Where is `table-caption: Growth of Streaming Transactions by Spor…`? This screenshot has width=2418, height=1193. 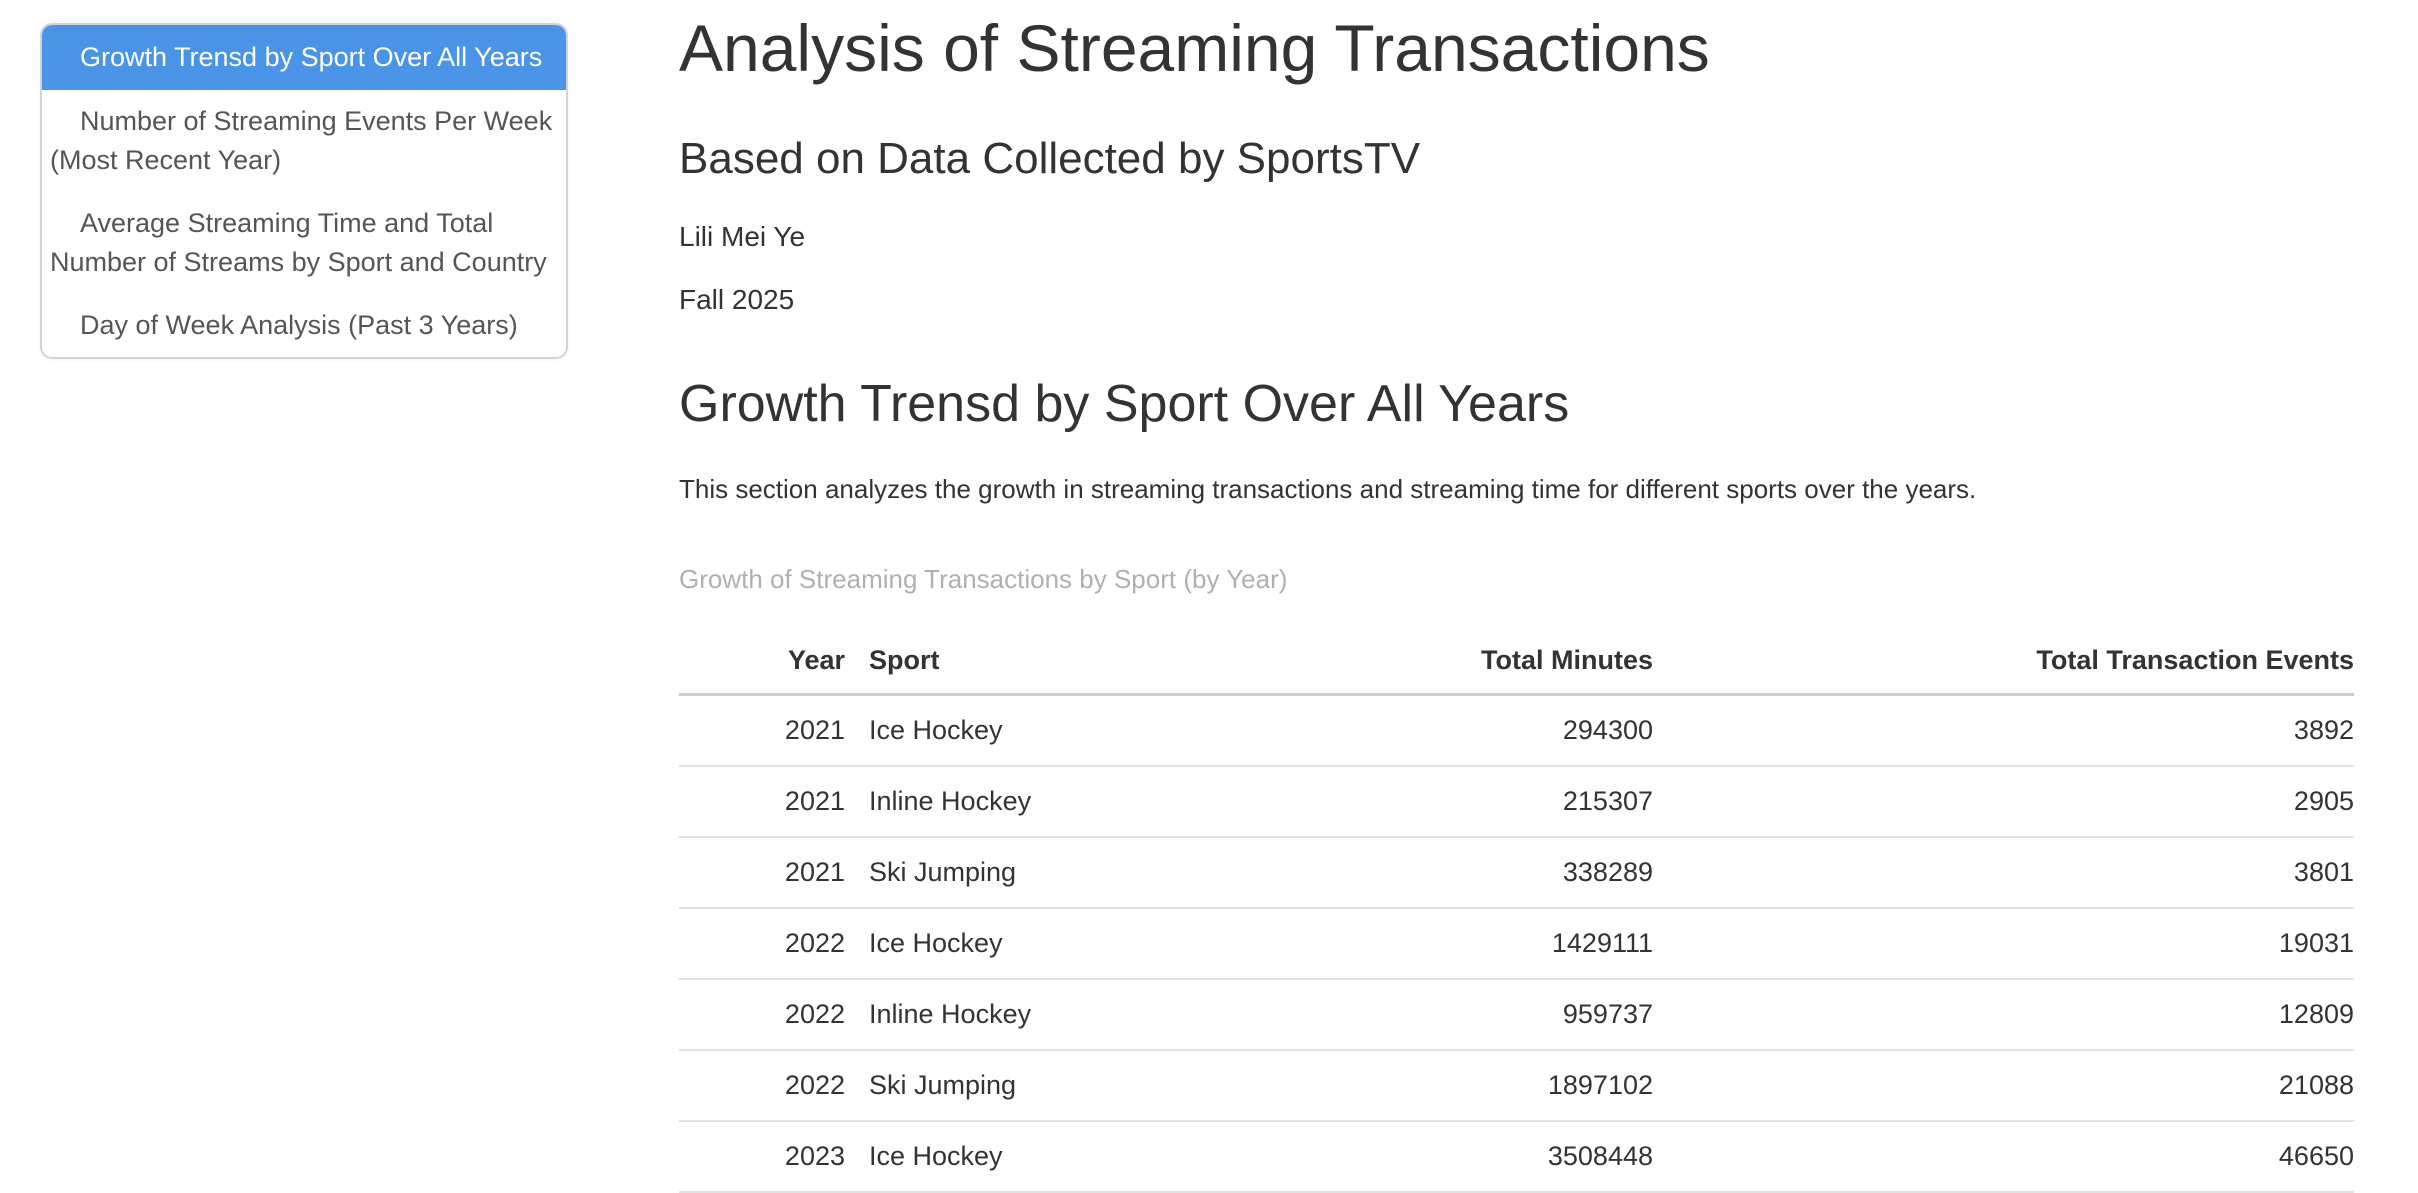
table-caption: Growth of Streaming Transactions by Spor… is located at coordinates (983, 578).